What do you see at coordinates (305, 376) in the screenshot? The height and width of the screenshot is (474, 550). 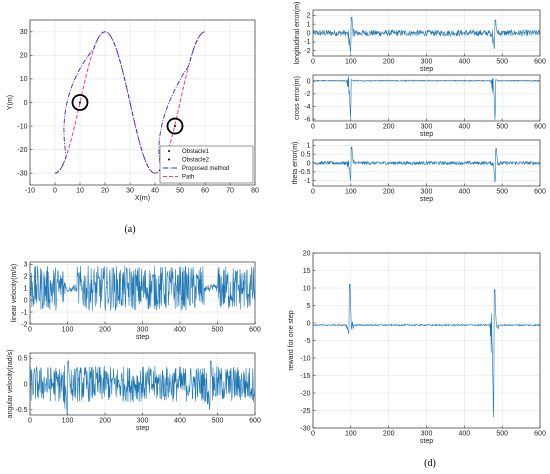 I see `y-tick-label: -15` at bounding box center [305, 376].